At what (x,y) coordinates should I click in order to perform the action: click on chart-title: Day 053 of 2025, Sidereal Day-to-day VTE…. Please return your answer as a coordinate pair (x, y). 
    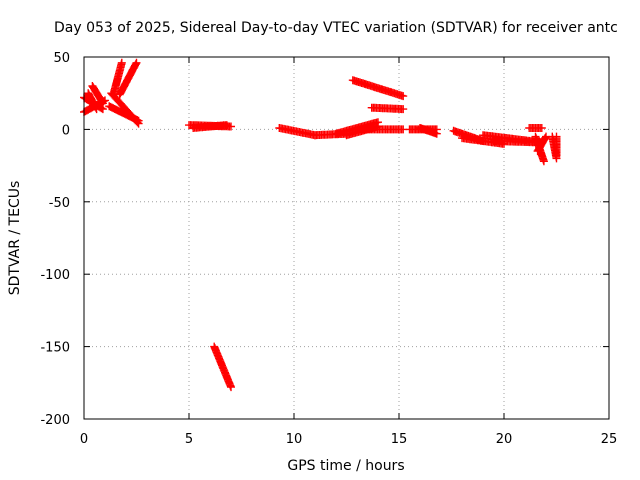
    Looking at the image, I should click on (336, 28).